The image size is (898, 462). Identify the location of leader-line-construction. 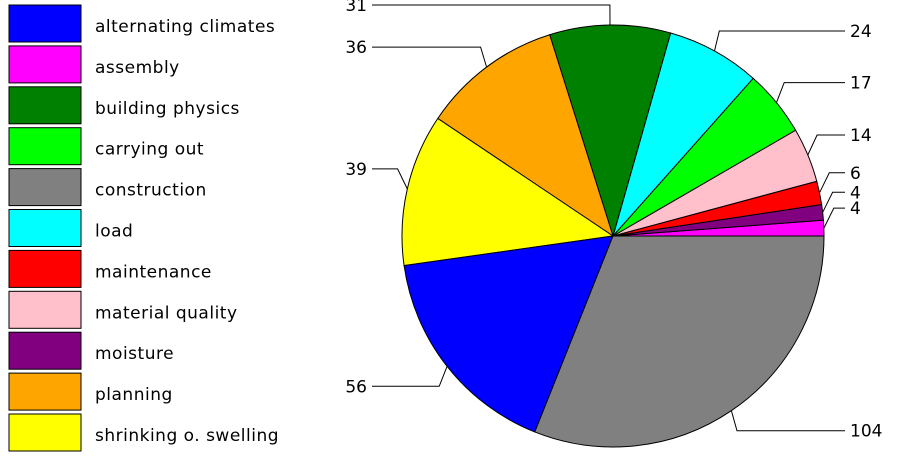
(787, 421).